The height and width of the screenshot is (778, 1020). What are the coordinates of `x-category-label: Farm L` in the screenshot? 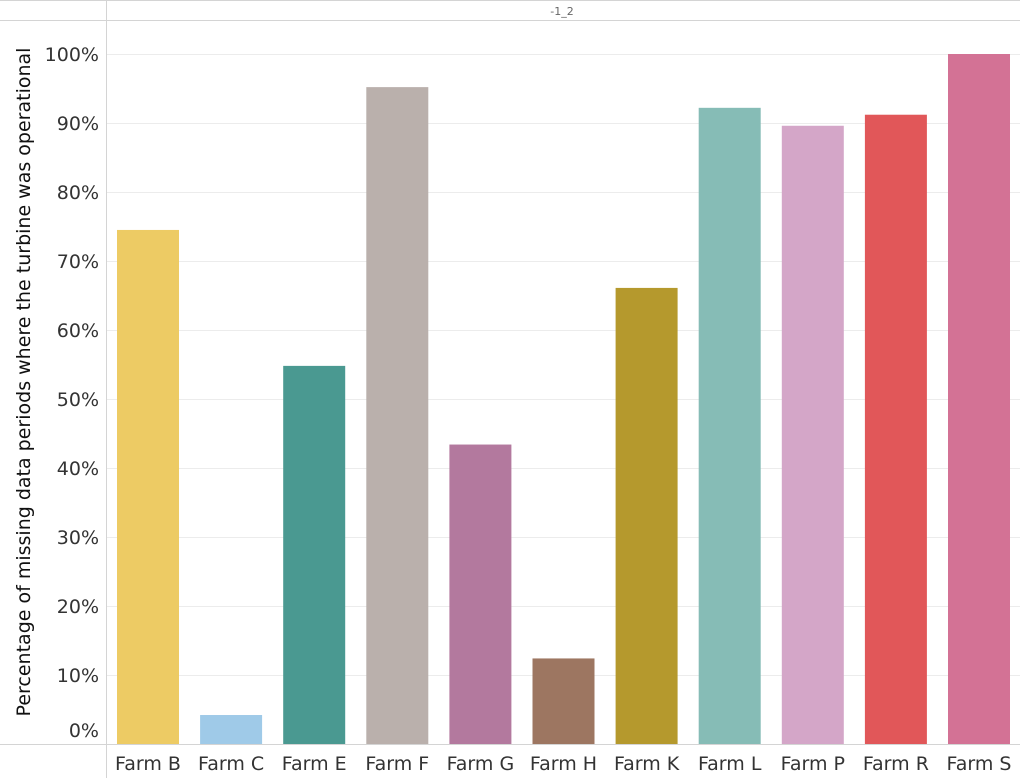 It's located at (730, 764).